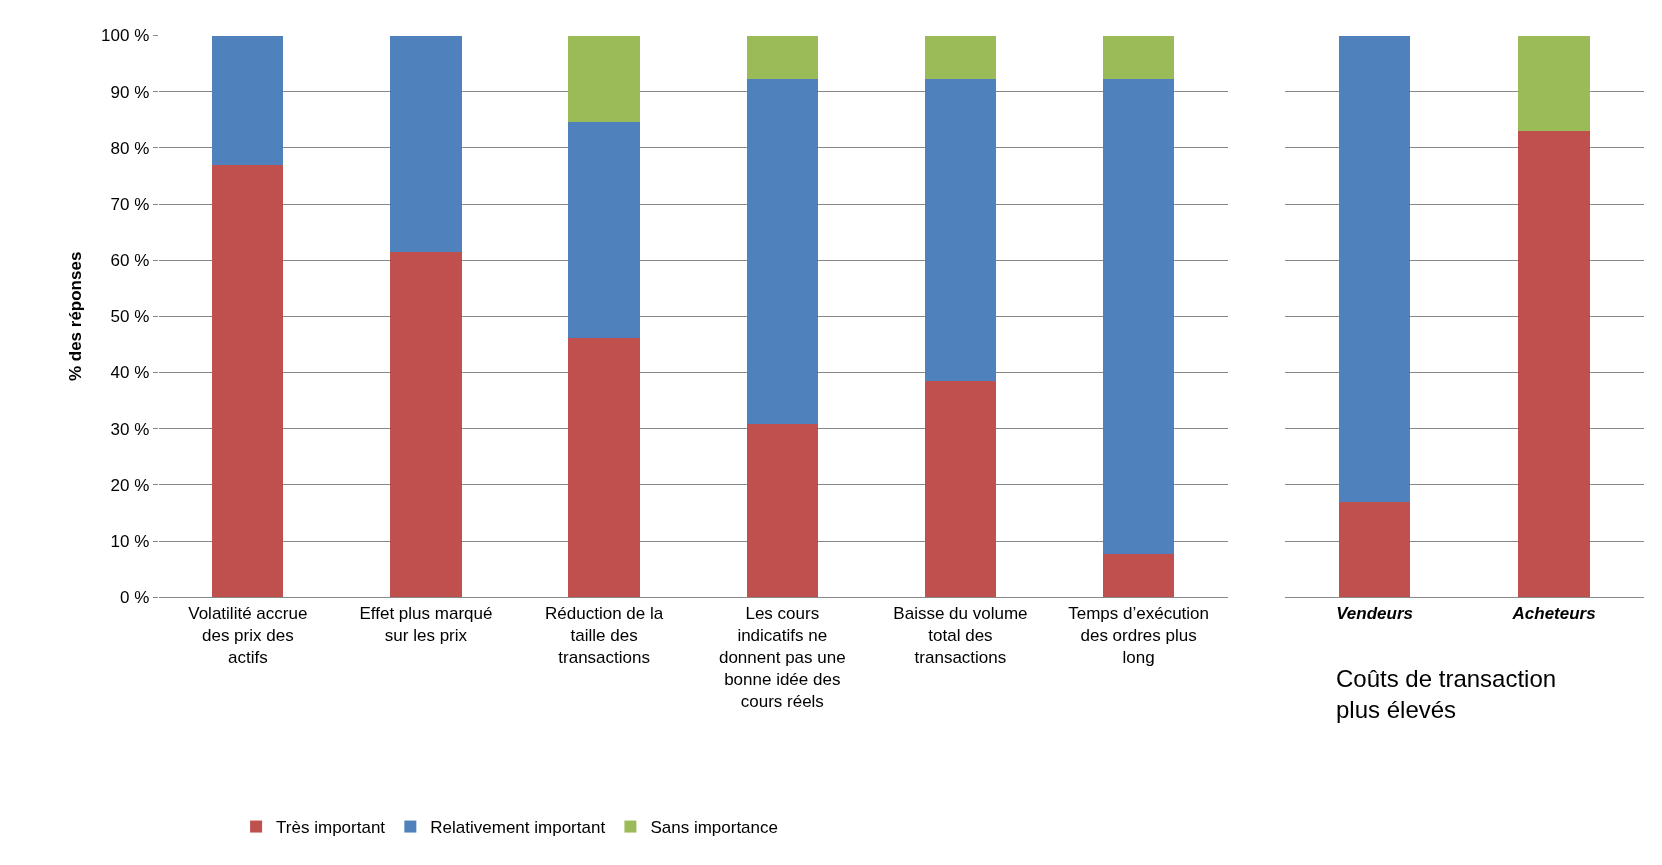  What do you see at coordinates (1139, 635) in the screenshot?
I see `x-tick-label: Temps d’exécution des ordres plus long` at bounding box center [1139, 635].